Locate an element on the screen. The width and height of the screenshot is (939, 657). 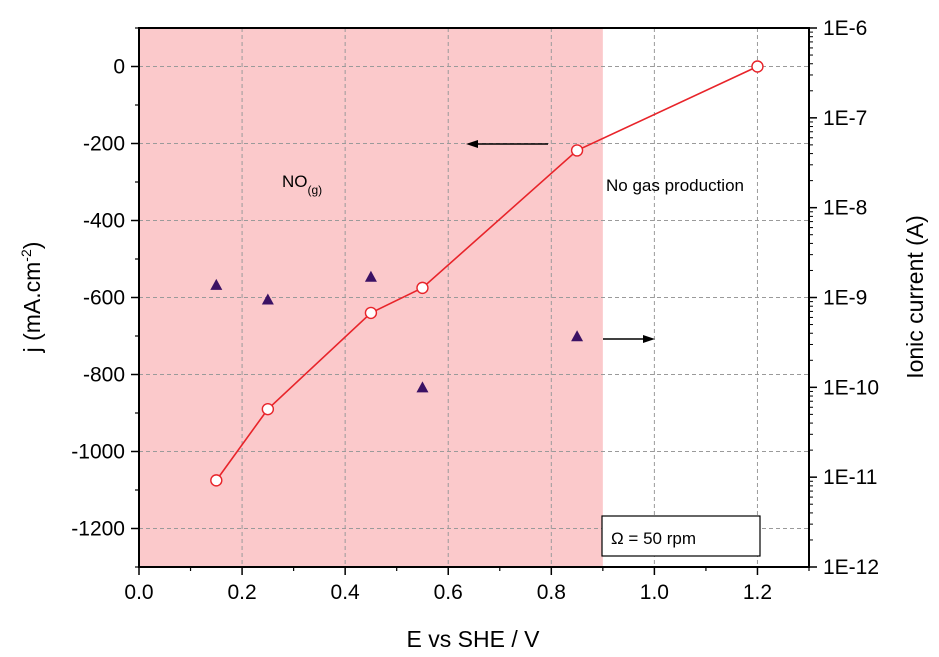
no-gas-label: No gas production is located at coordinates (675, 185).